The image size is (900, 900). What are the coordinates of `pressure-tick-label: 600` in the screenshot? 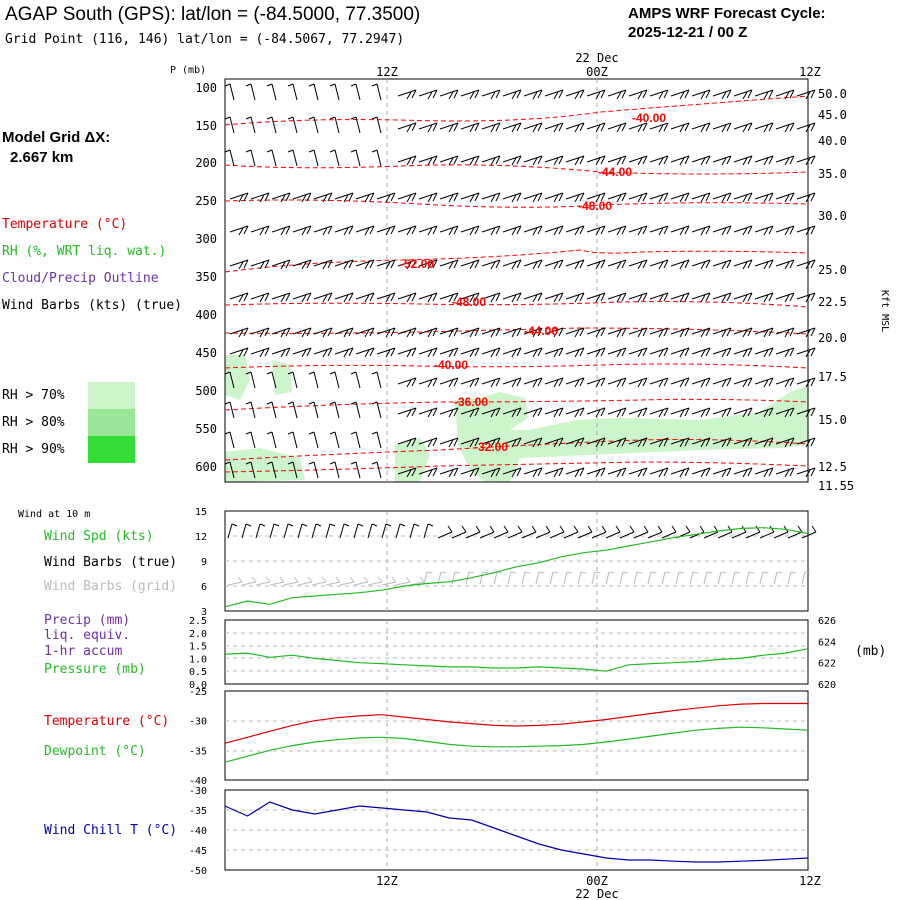 It's located at (206, 467).